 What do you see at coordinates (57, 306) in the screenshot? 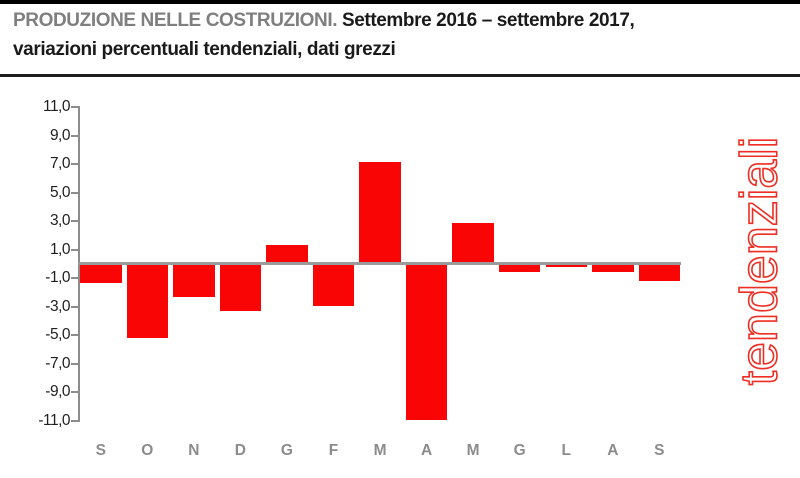
I see `y-axis-tick-label: -3,0` at bounding box center [57, 306].